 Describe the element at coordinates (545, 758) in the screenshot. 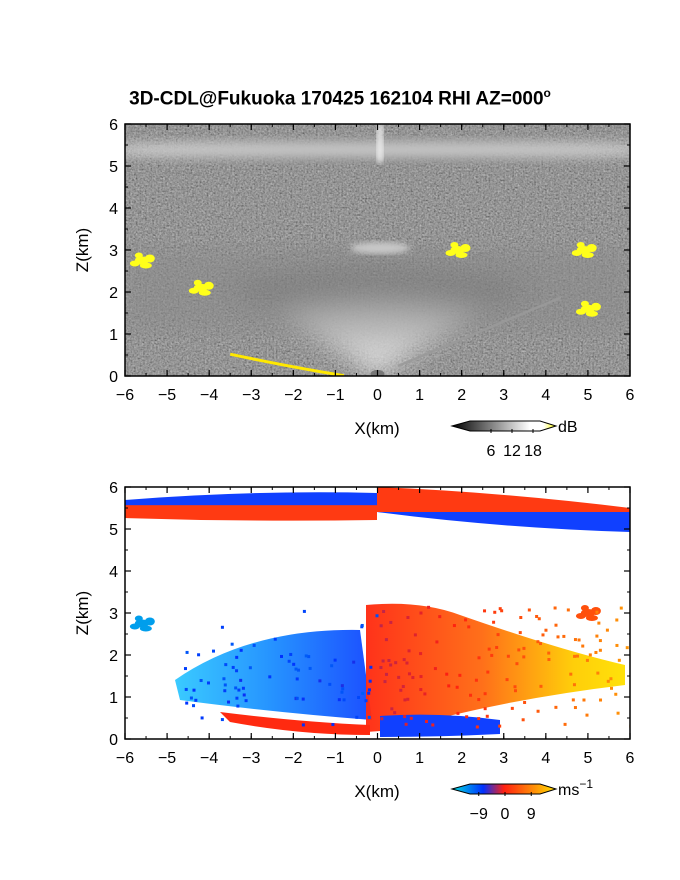

I see `x-tick-label: 4` at that location.